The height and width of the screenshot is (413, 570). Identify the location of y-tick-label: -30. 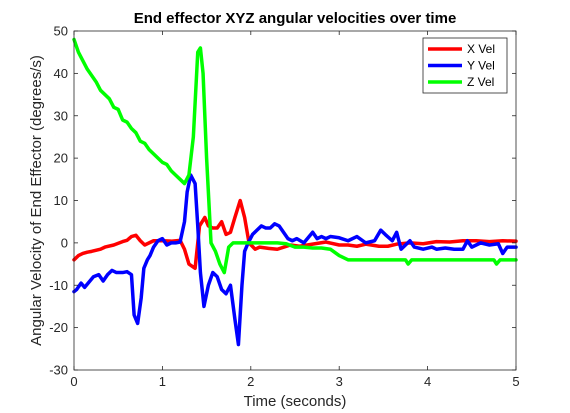
(58, 370).